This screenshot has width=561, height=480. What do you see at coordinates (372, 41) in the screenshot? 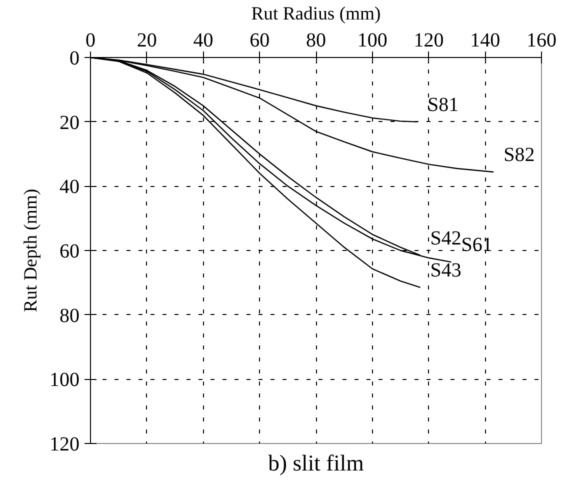
I see `x-tick-label: 100` at bounding box center [372, 41].